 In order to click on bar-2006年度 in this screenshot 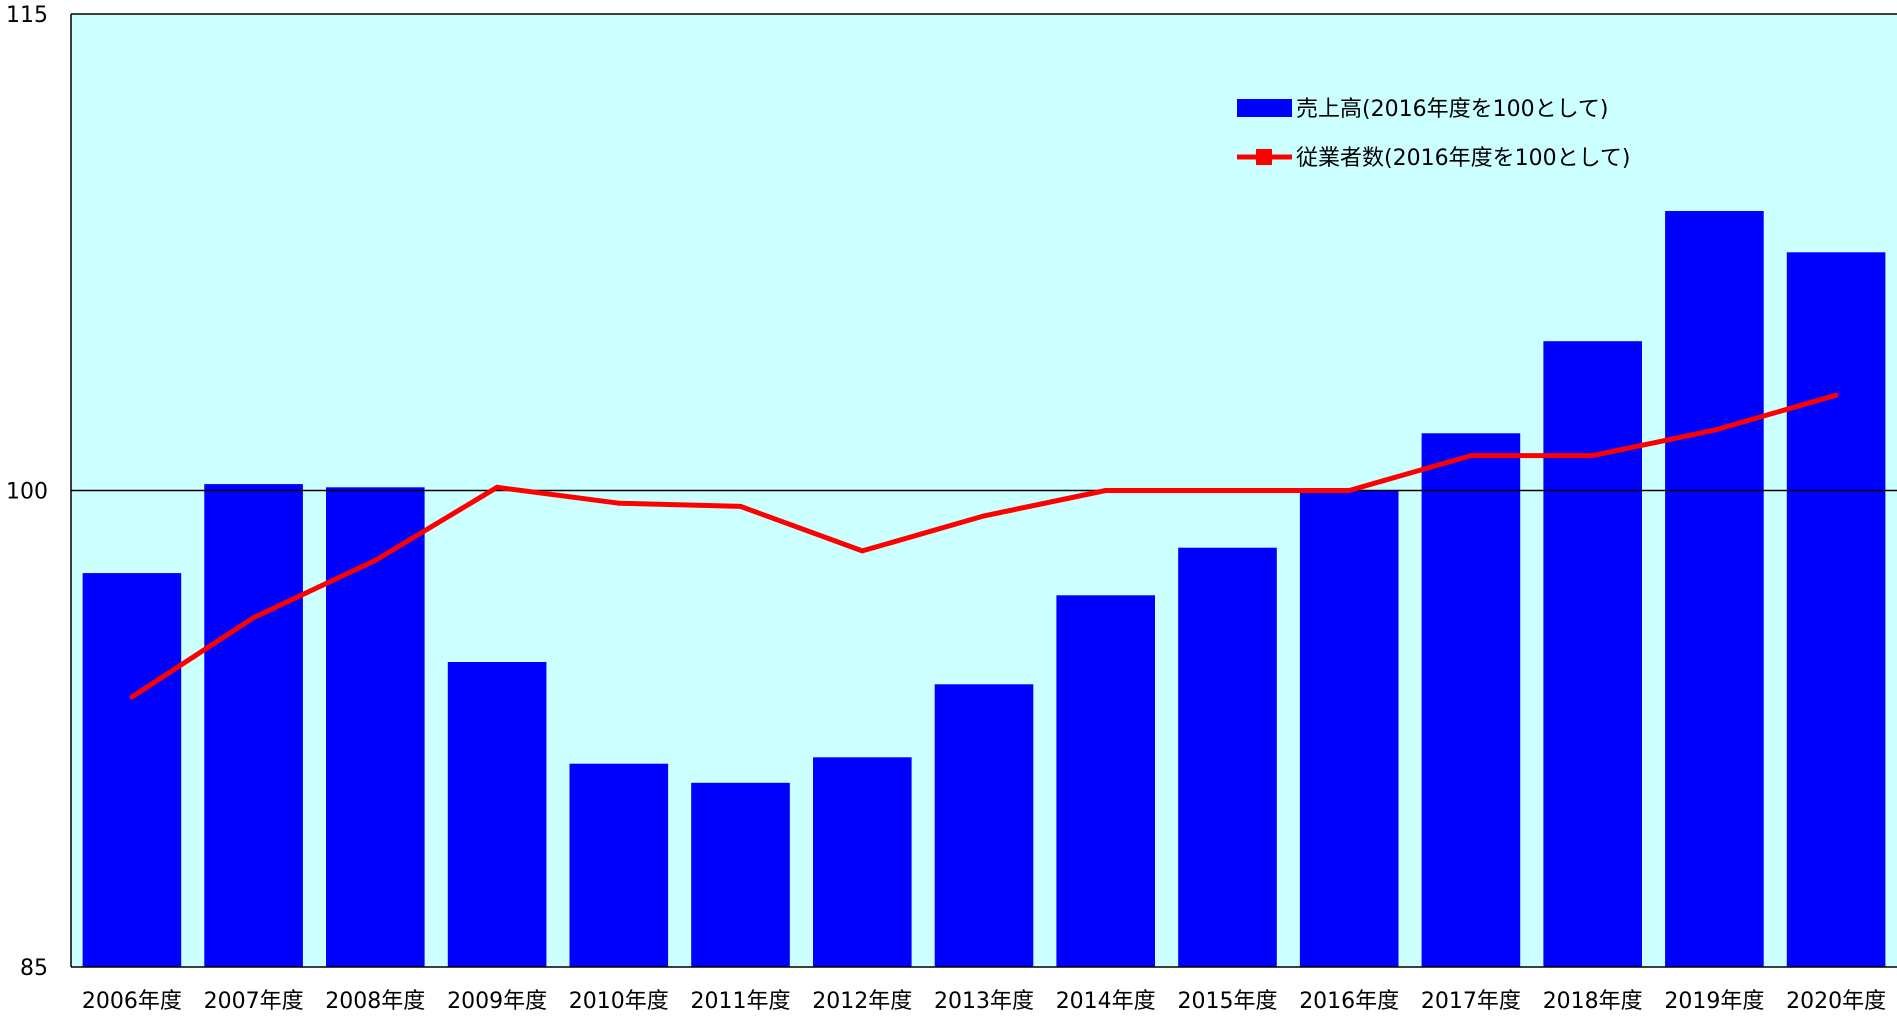, I will do `click(132, 770)`.